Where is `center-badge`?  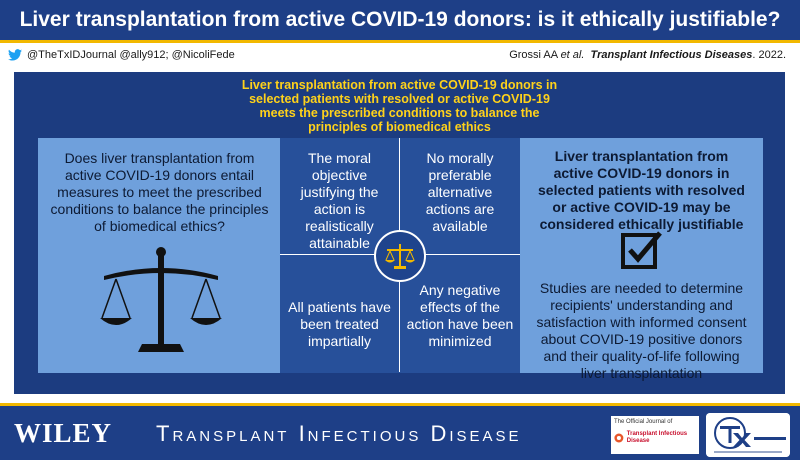
center-badge is located at coordinates (400, 256).